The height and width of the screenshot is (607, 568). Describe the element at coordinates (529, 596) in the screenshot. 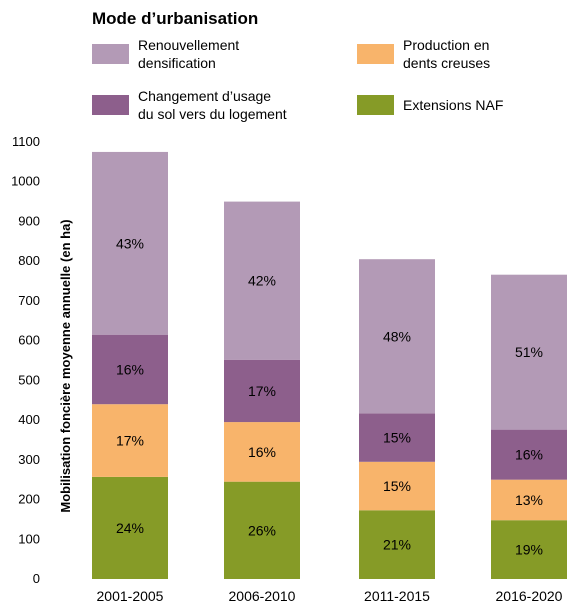

I see `x-category-label: 2016-2020` at that location.